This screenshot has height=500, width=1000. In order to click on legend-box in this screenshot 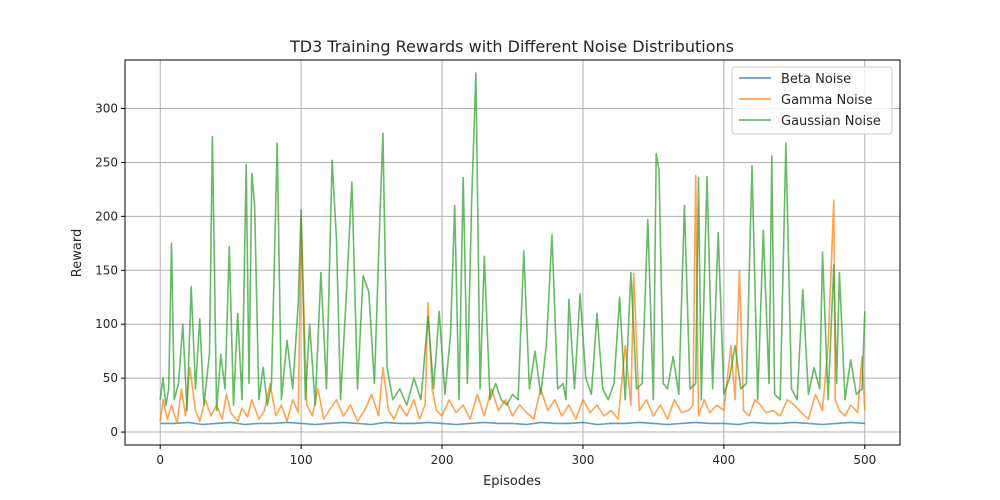, I will do `click(812, 100)`.